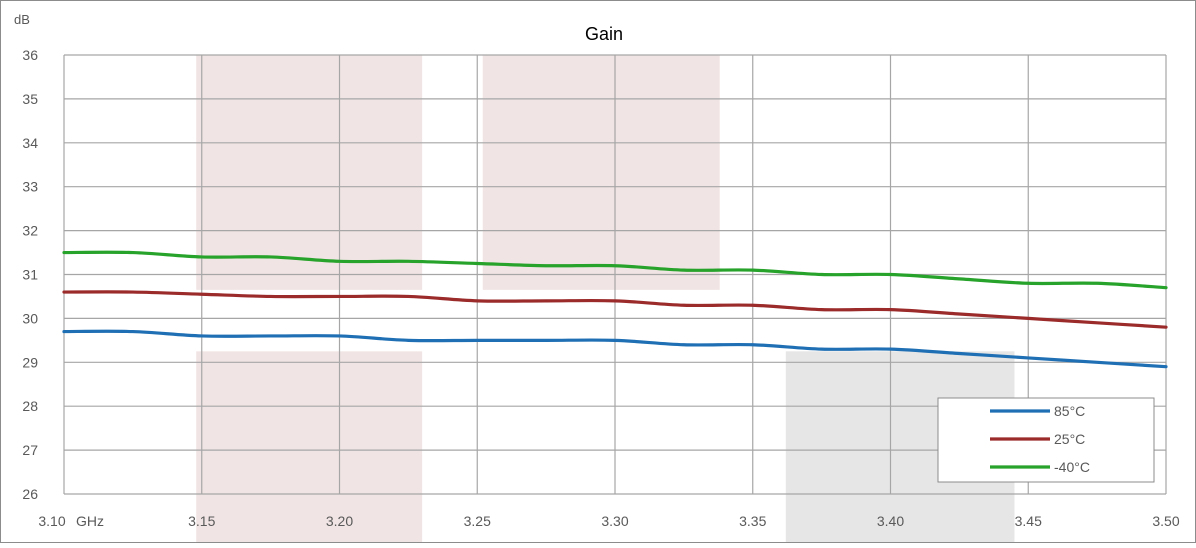  Describe the element at coordinates (890, 521) in the screenshot. I see `x-tick-label-3.40: 3.40` at that location.